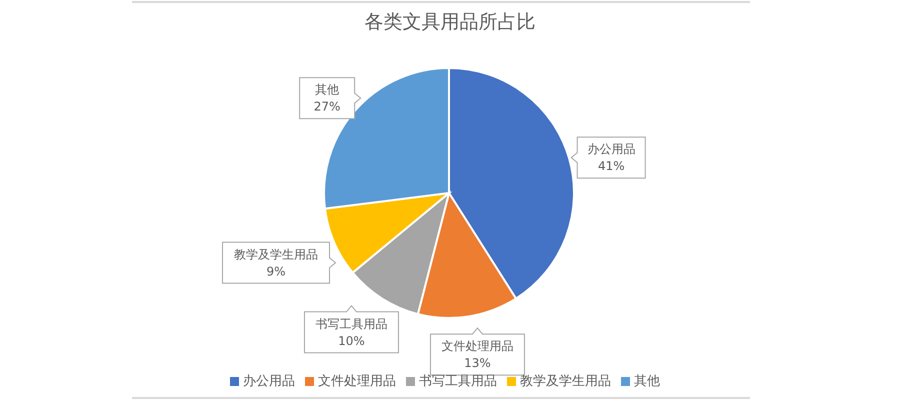 The width and height of the screenshot is (900, 400). Describe the element at coordinates (351, 323) in the screenshot. I see `slice-label: 书写工具用品` at that location.